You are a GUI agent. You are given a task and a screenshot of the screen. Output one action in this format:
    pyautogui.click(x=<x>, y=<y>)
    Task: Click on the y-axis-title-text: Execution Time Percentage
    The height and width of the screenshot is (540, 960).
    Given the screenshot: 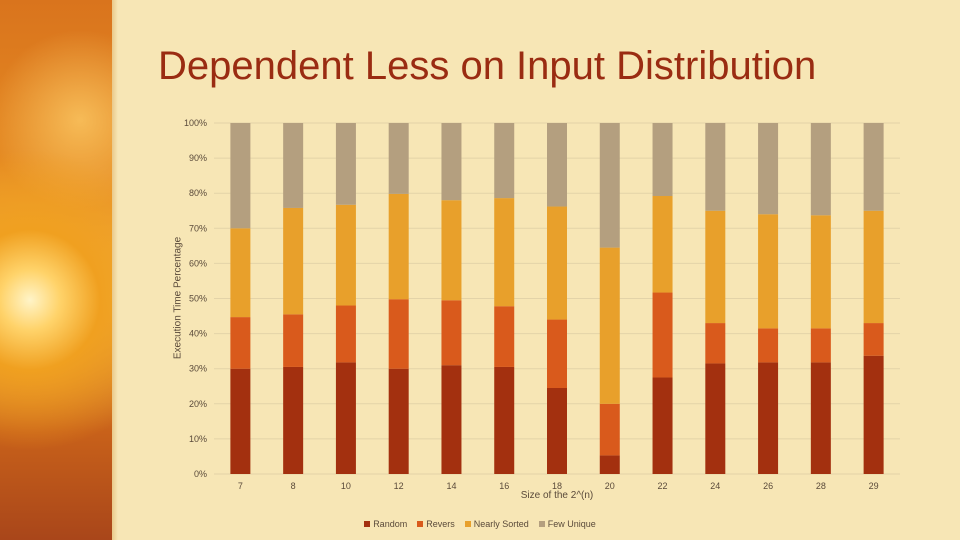 What is the action you would take?
    pyautogui.click(x=178, y=298)
    